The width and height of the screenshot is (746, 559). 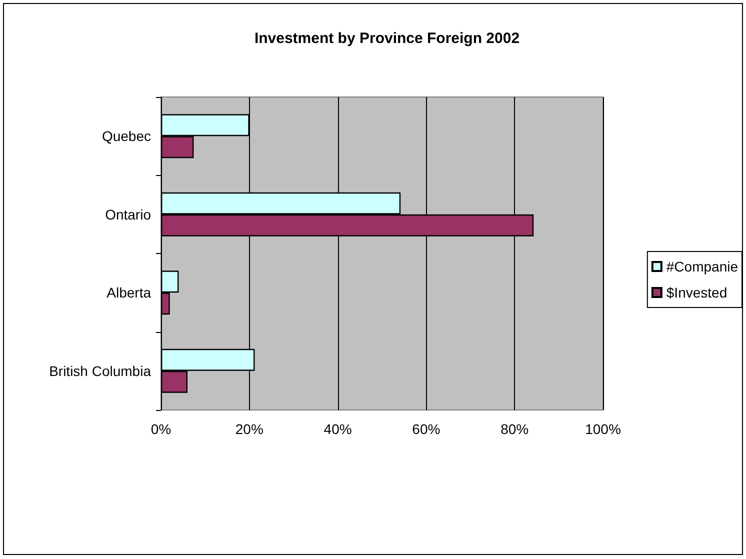 I want to click on chart-title: Investment by Province Foreign 2002, so click(x=387, y=38).